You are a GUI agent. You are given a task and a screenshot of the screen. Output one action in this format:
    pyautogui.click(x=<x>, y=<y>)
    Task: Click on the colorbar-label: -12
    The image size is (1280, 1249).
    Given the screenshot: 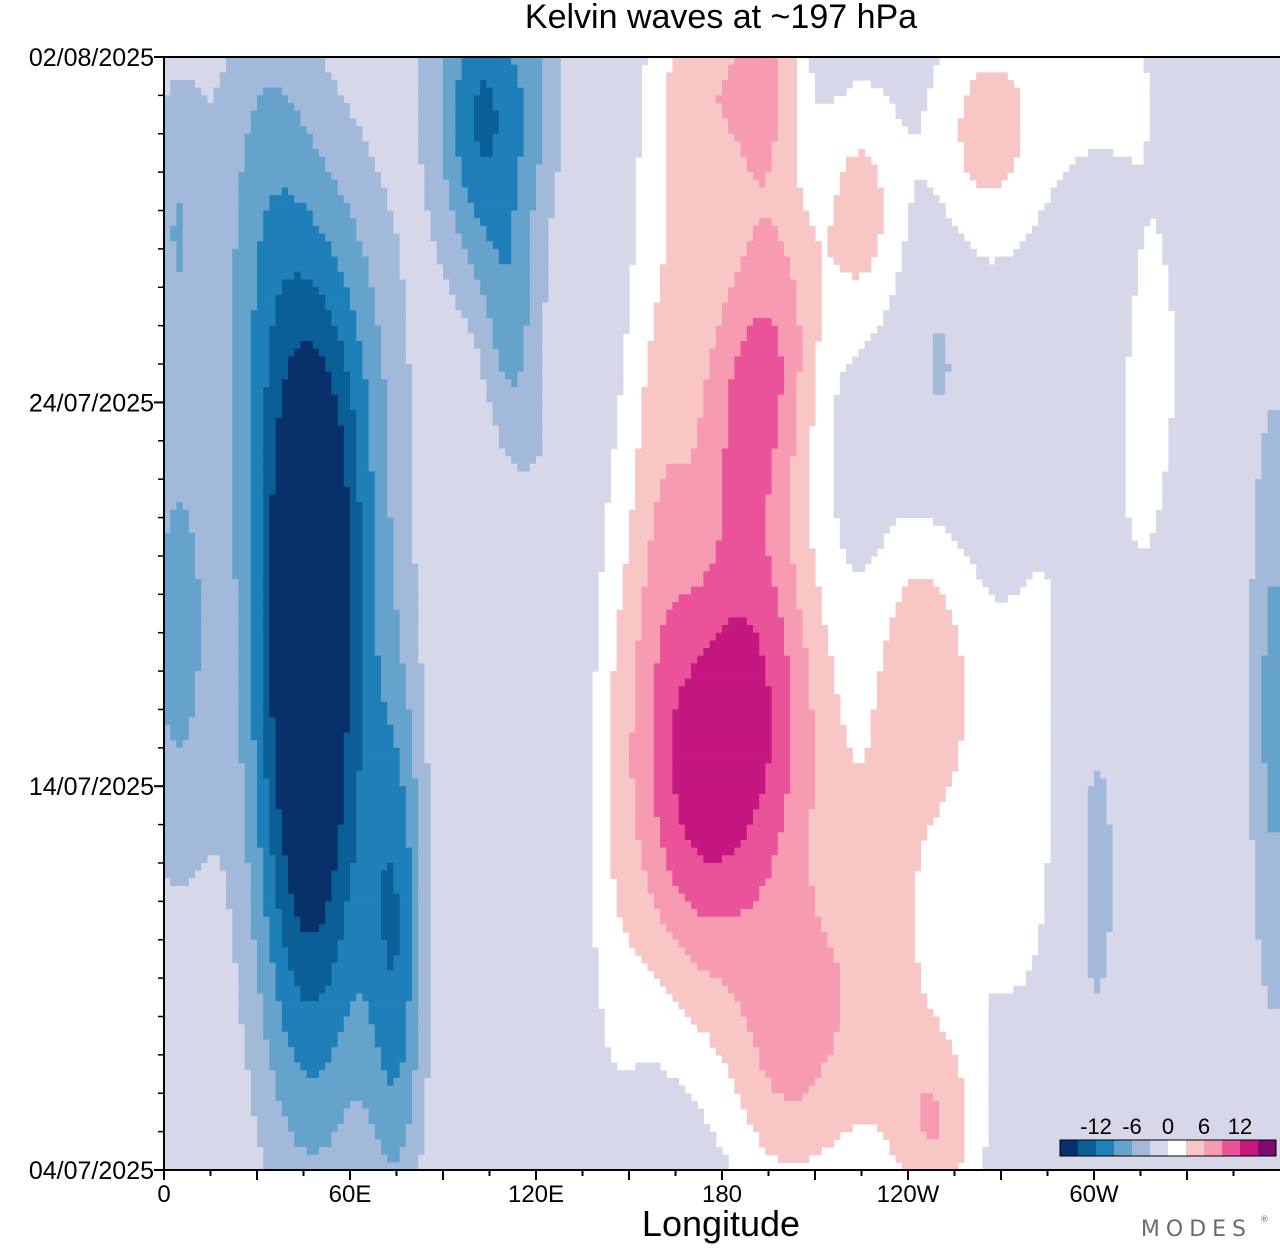 What is the action you would take?
    pyautogui.click(x=1096, y=1126)
    